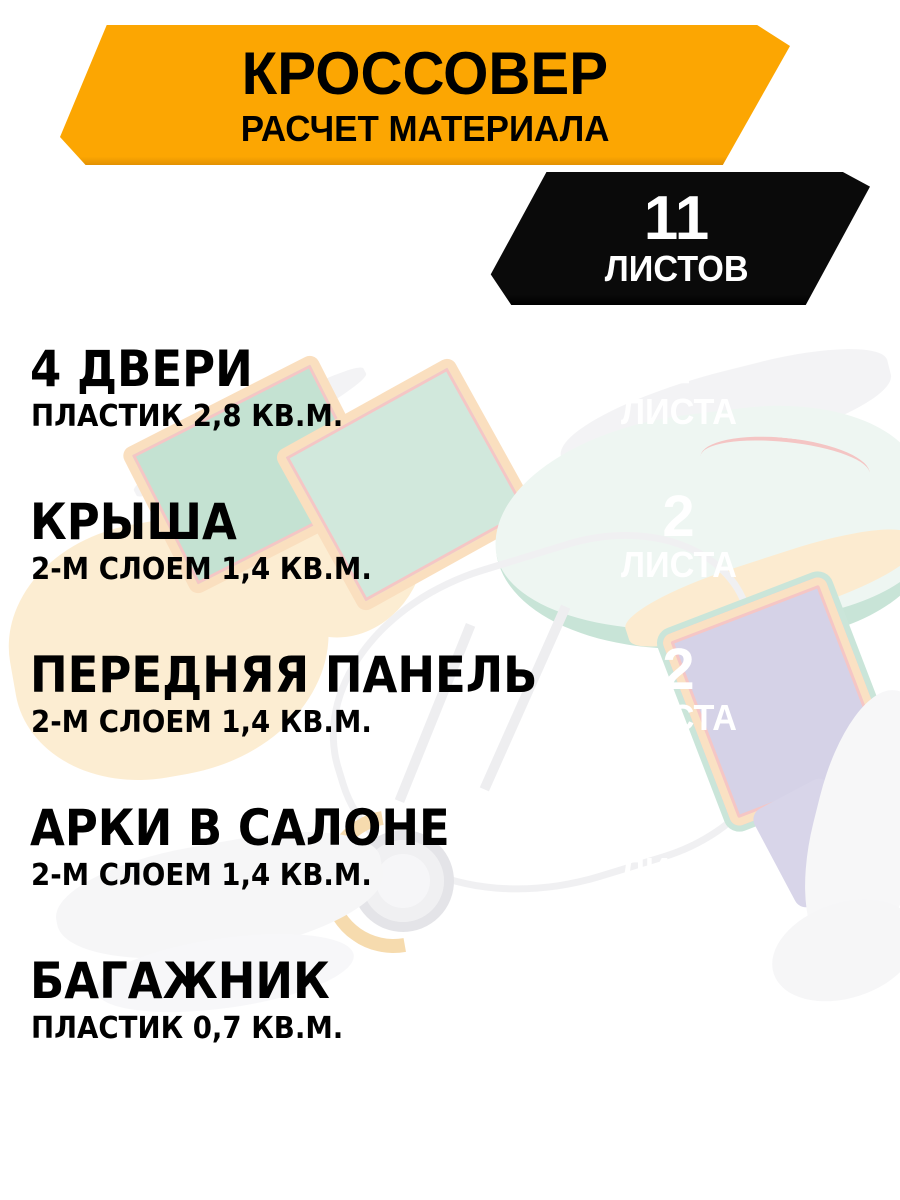 The image size is (900, 1200). I want to click on badge-roof: 2 ЛИСТА, so click(682, 536).